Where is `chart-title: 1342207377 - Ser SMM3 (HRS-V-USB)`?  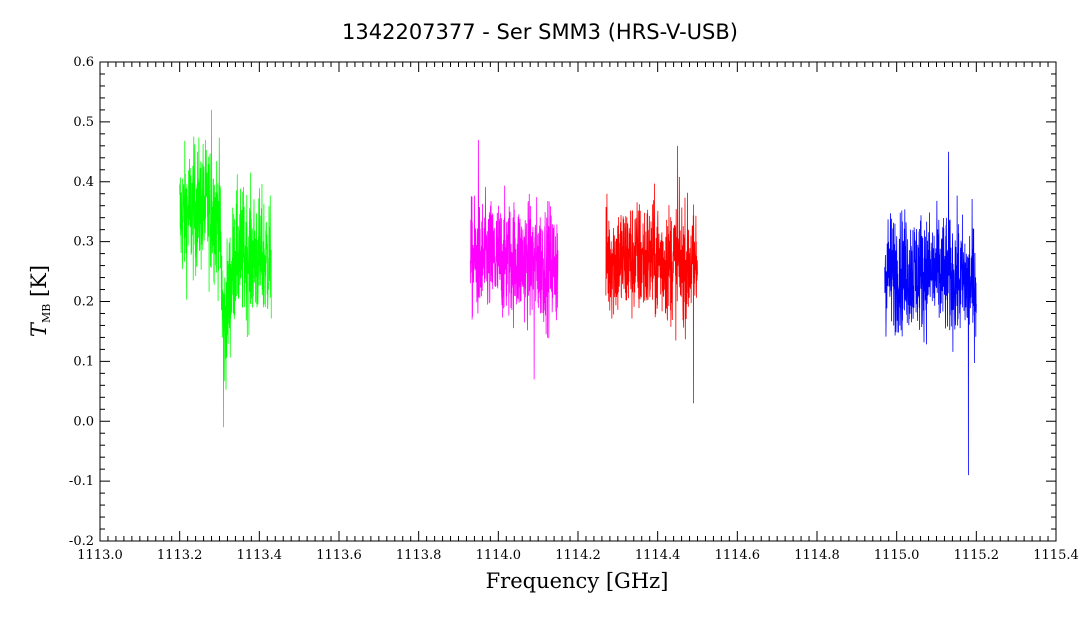 chart-title: 1342207377 - Ser SMM3 (HRS-V-USB) is located at coordinates (540, 32).